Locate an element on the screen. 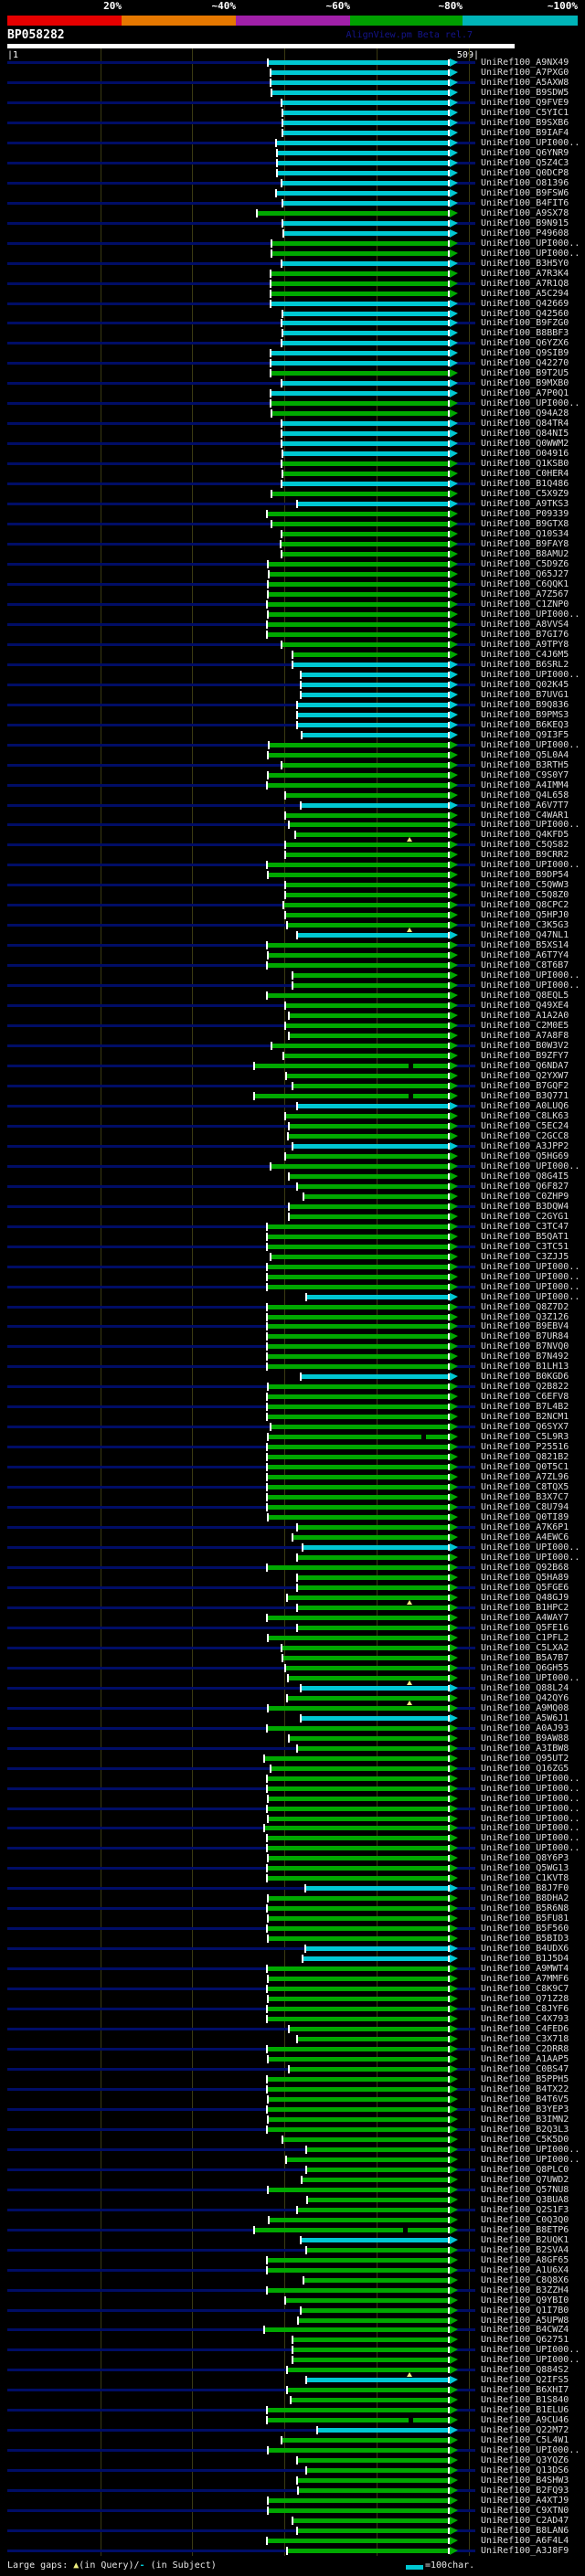  row-label: UniRef100_B1ELU6 is located at coordinates (525, 2410).